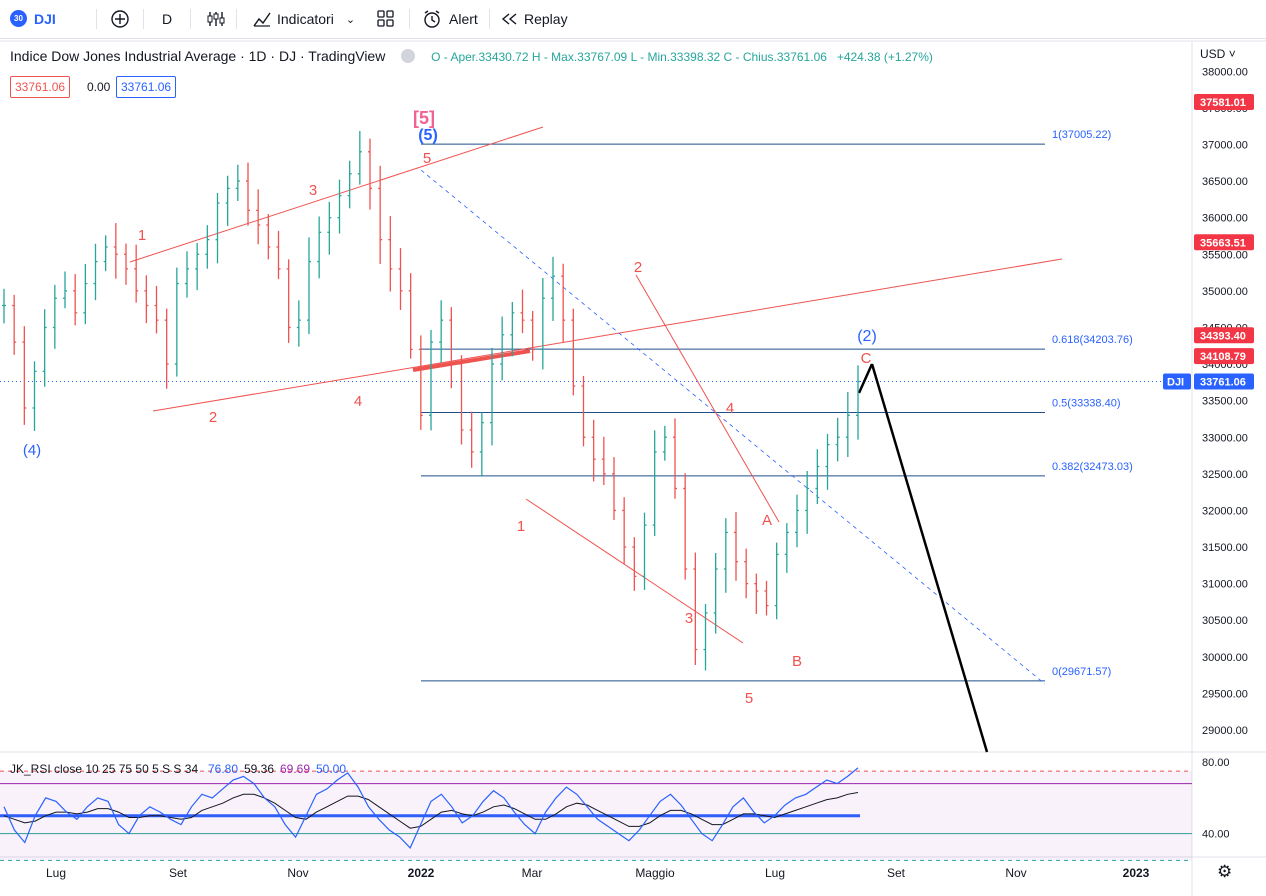 This screenshot has width=1266, height=896. What do you see at coordinates (1225, 658) in the screenshot?
I see `y-tick-label: 30000.00` at bounding box center [1225, 658].